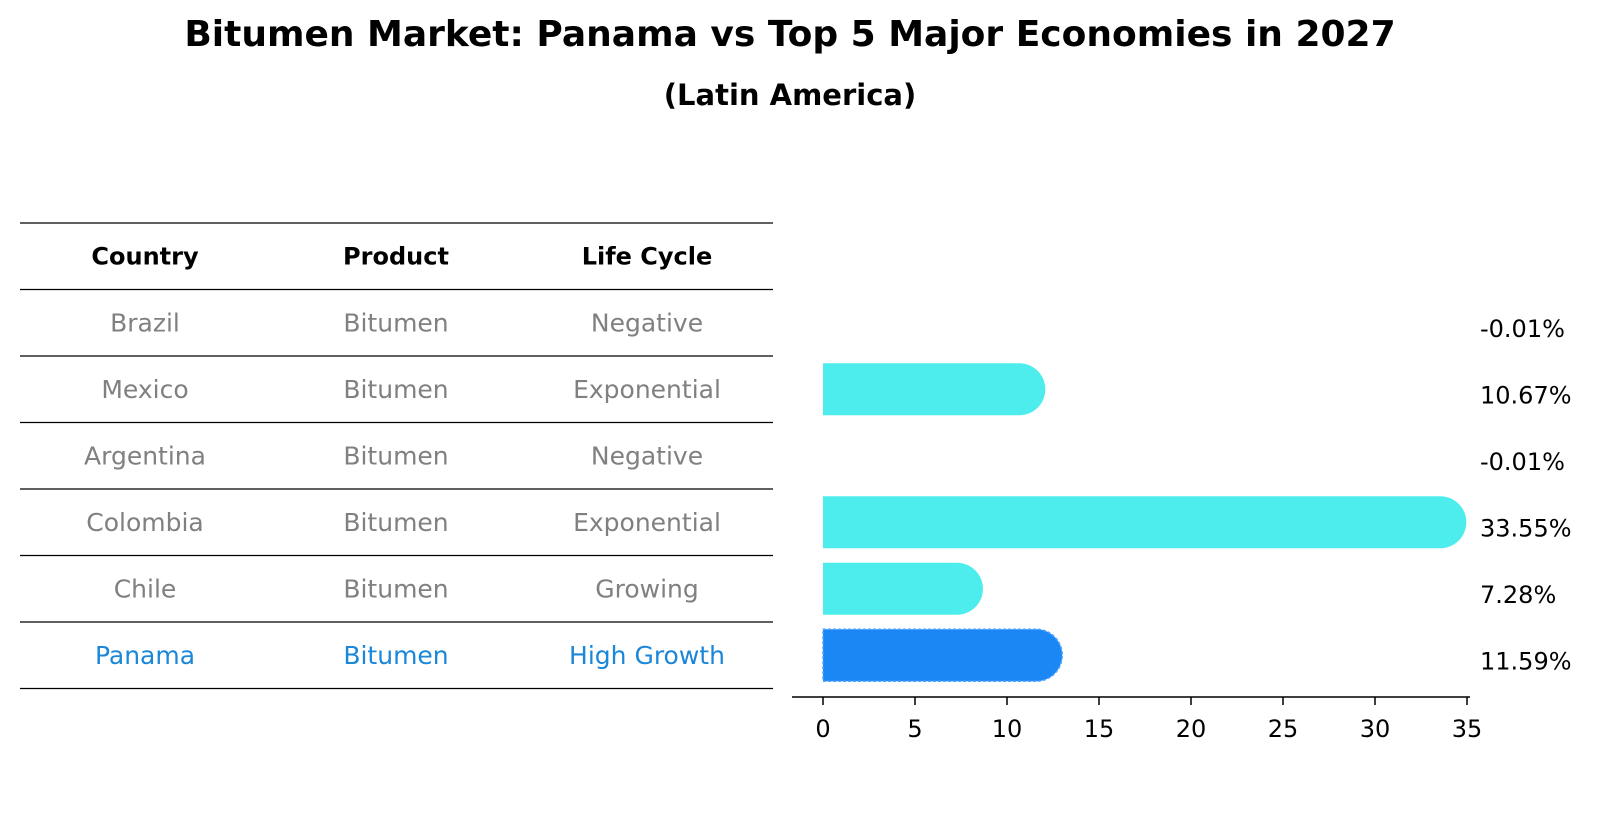 This screenshot has height=823, width=1604. I want to click on table-header-life-cycle: Life Cycle, so click(647, 256).